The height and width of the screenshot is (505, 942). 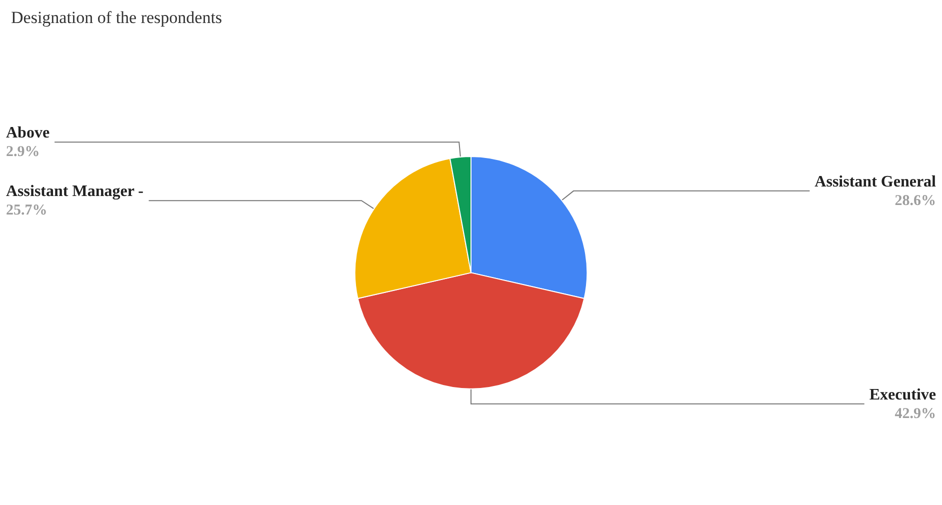 What do you see at coordinates (116, 17) in the screenshot?
I see `chart-title: Designation of the respondents` at bounding box center [116, 17].